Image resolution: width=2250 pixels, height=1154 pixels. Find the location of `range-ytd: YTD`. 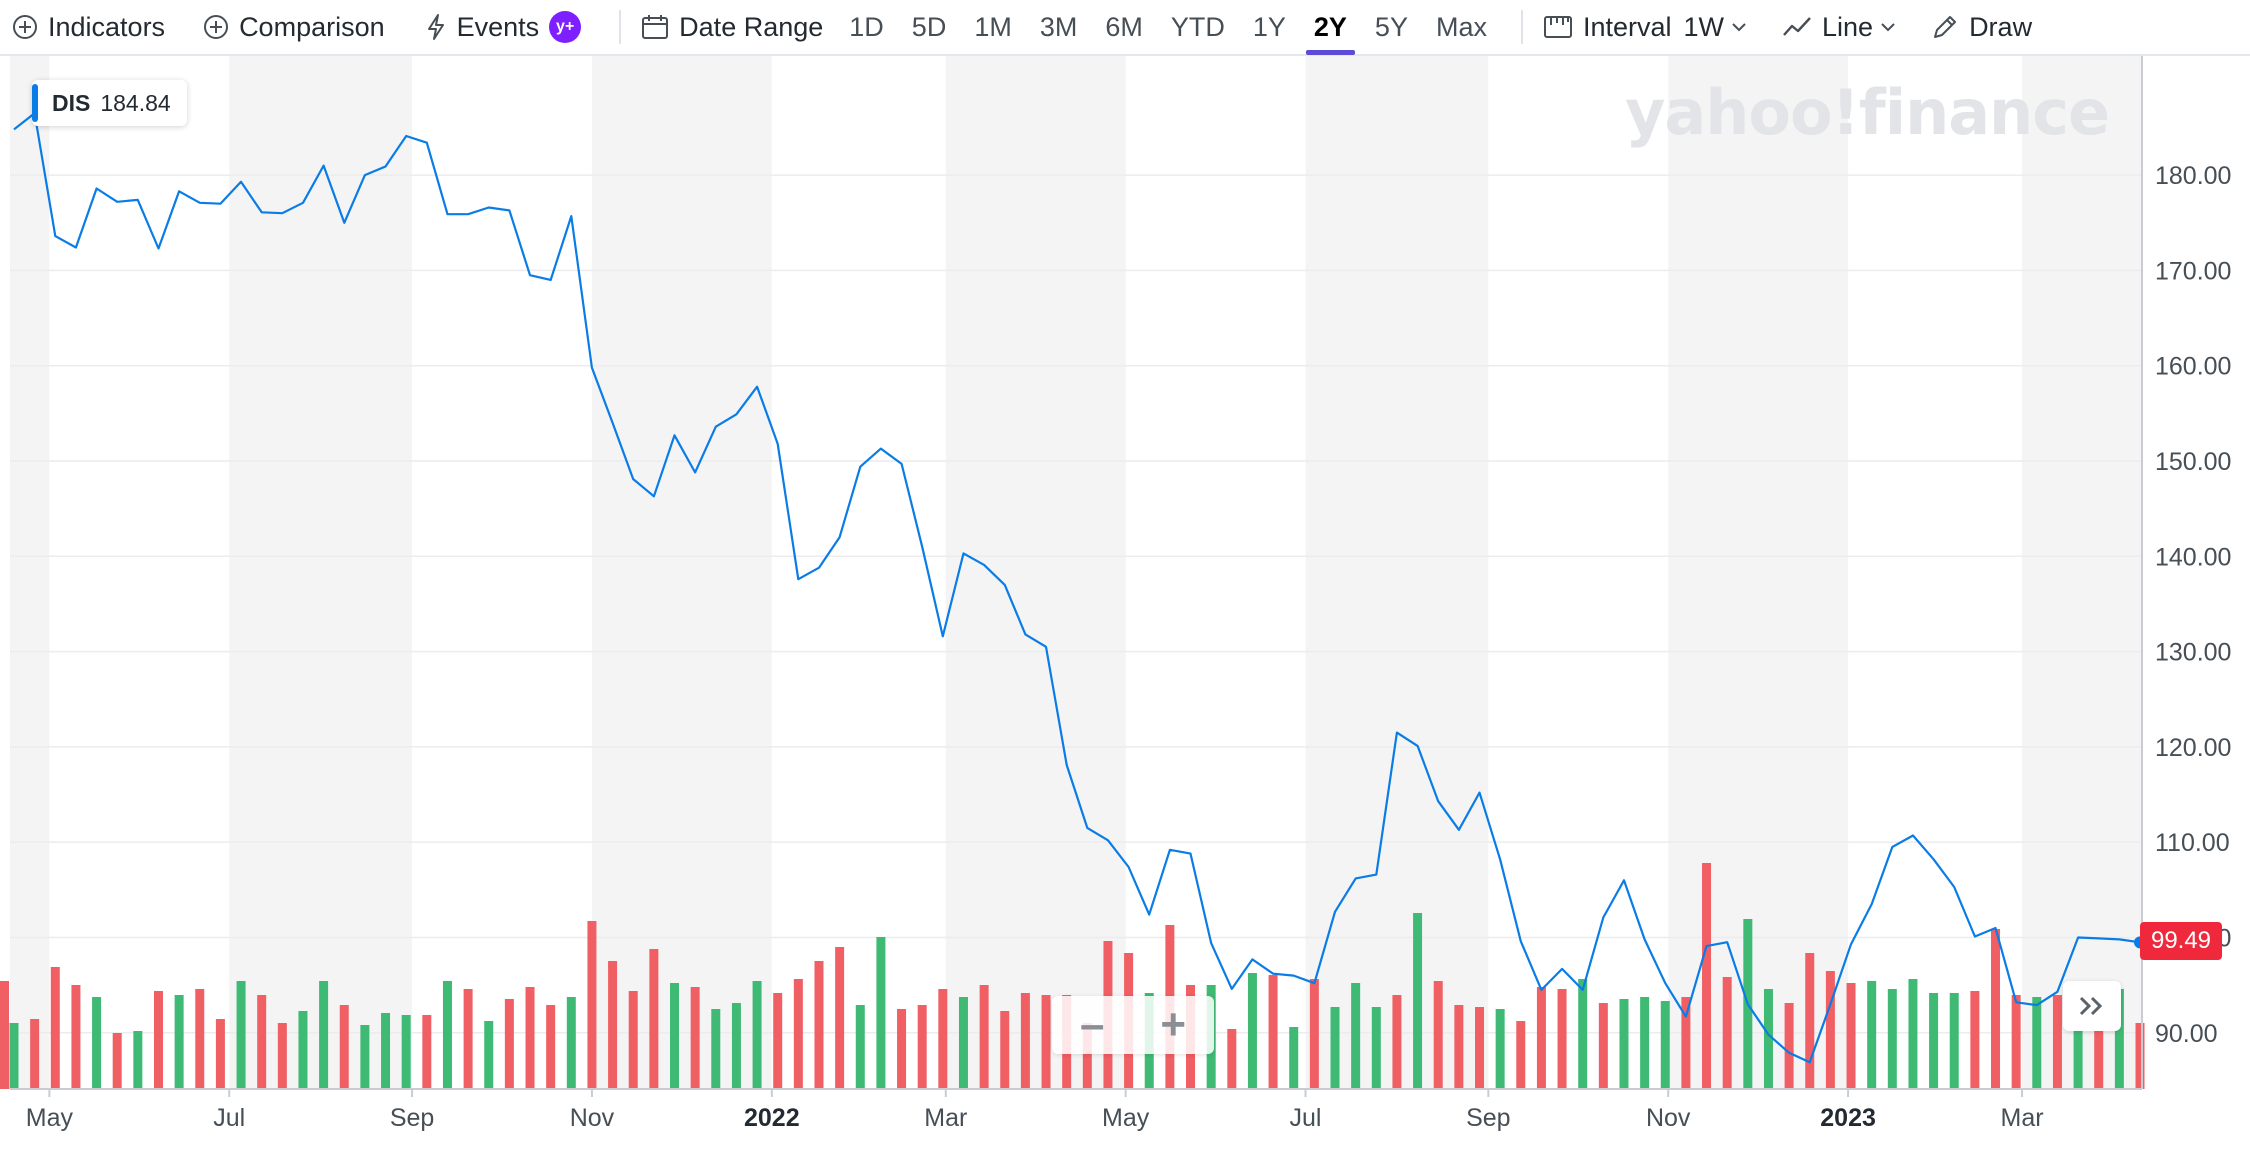

range-ytd: YTD is located at coordinates (1197, 26).